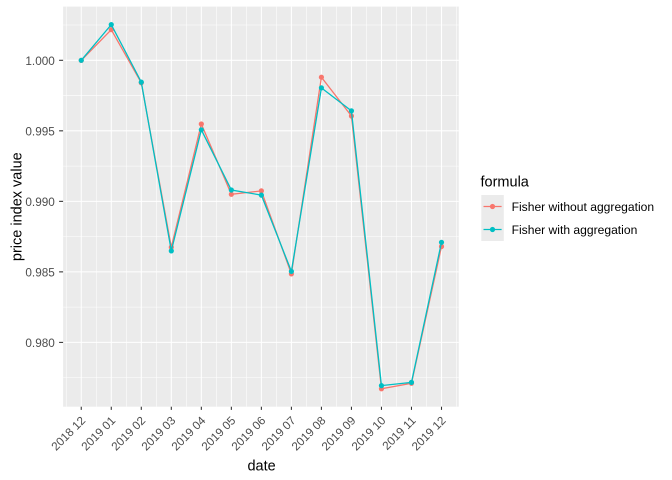  What do you see at coordinates (40, 61) in the screenshot?
I see `svg-text: 1.000` at bounding box center [40, 61].